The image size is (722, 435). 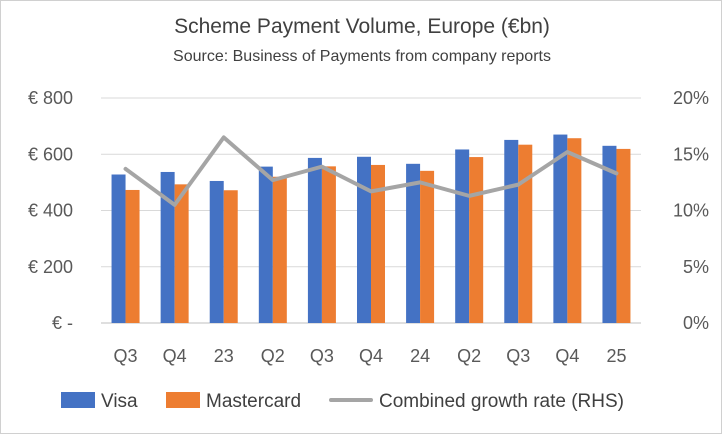 I want to click on y-right-tick-label: 0%, so click(x=696, y=323).